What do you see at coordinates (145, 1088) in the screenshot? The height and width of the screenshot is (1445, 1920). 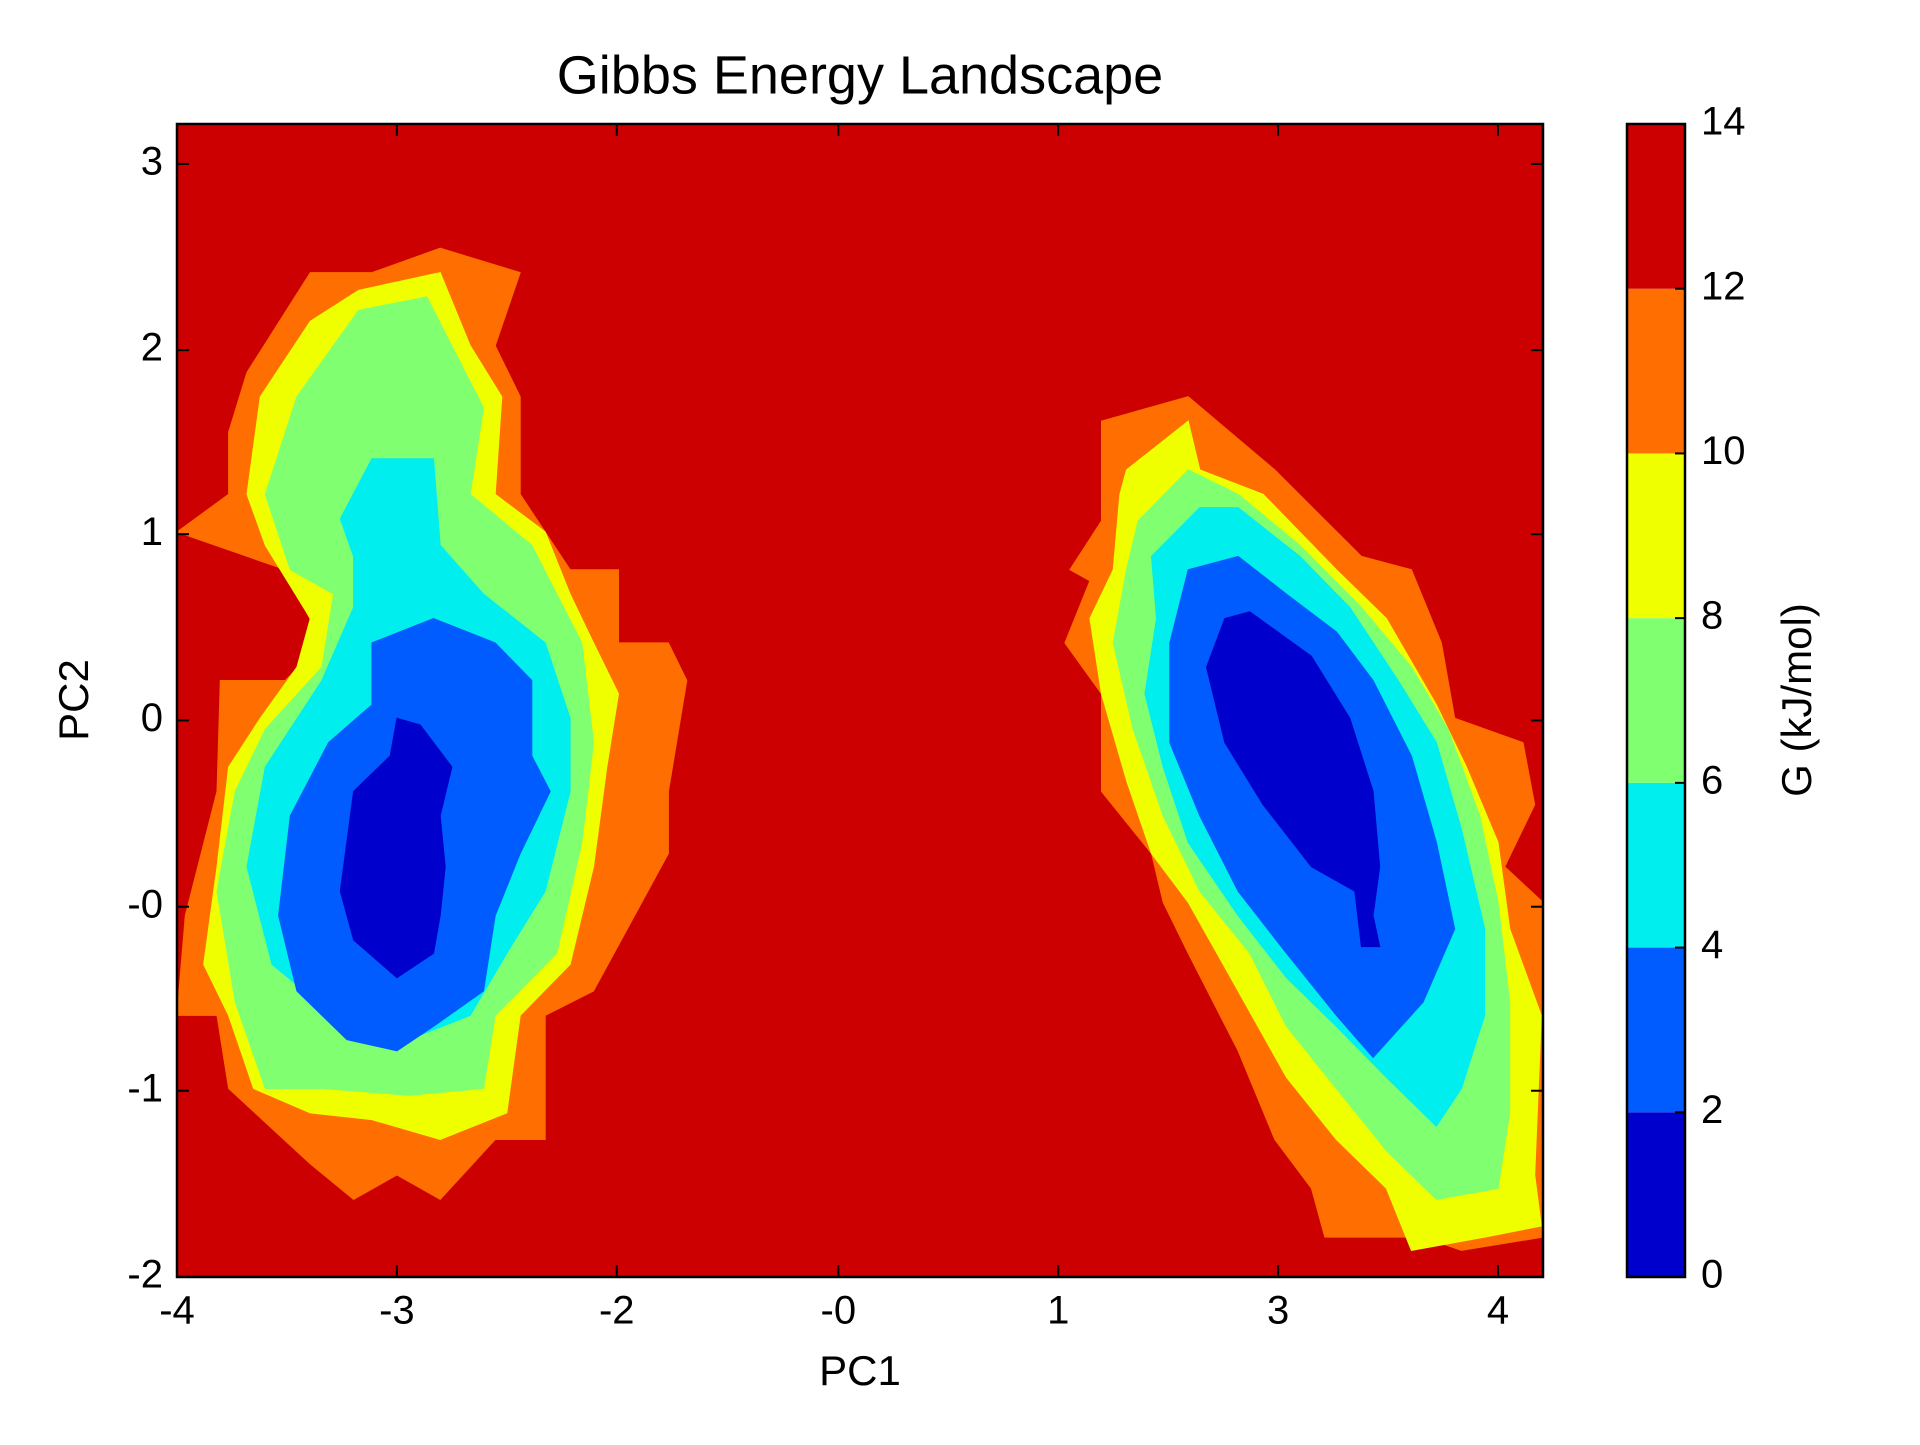 I see `y-tick-label: -1` at bounding box center [145, 1088].